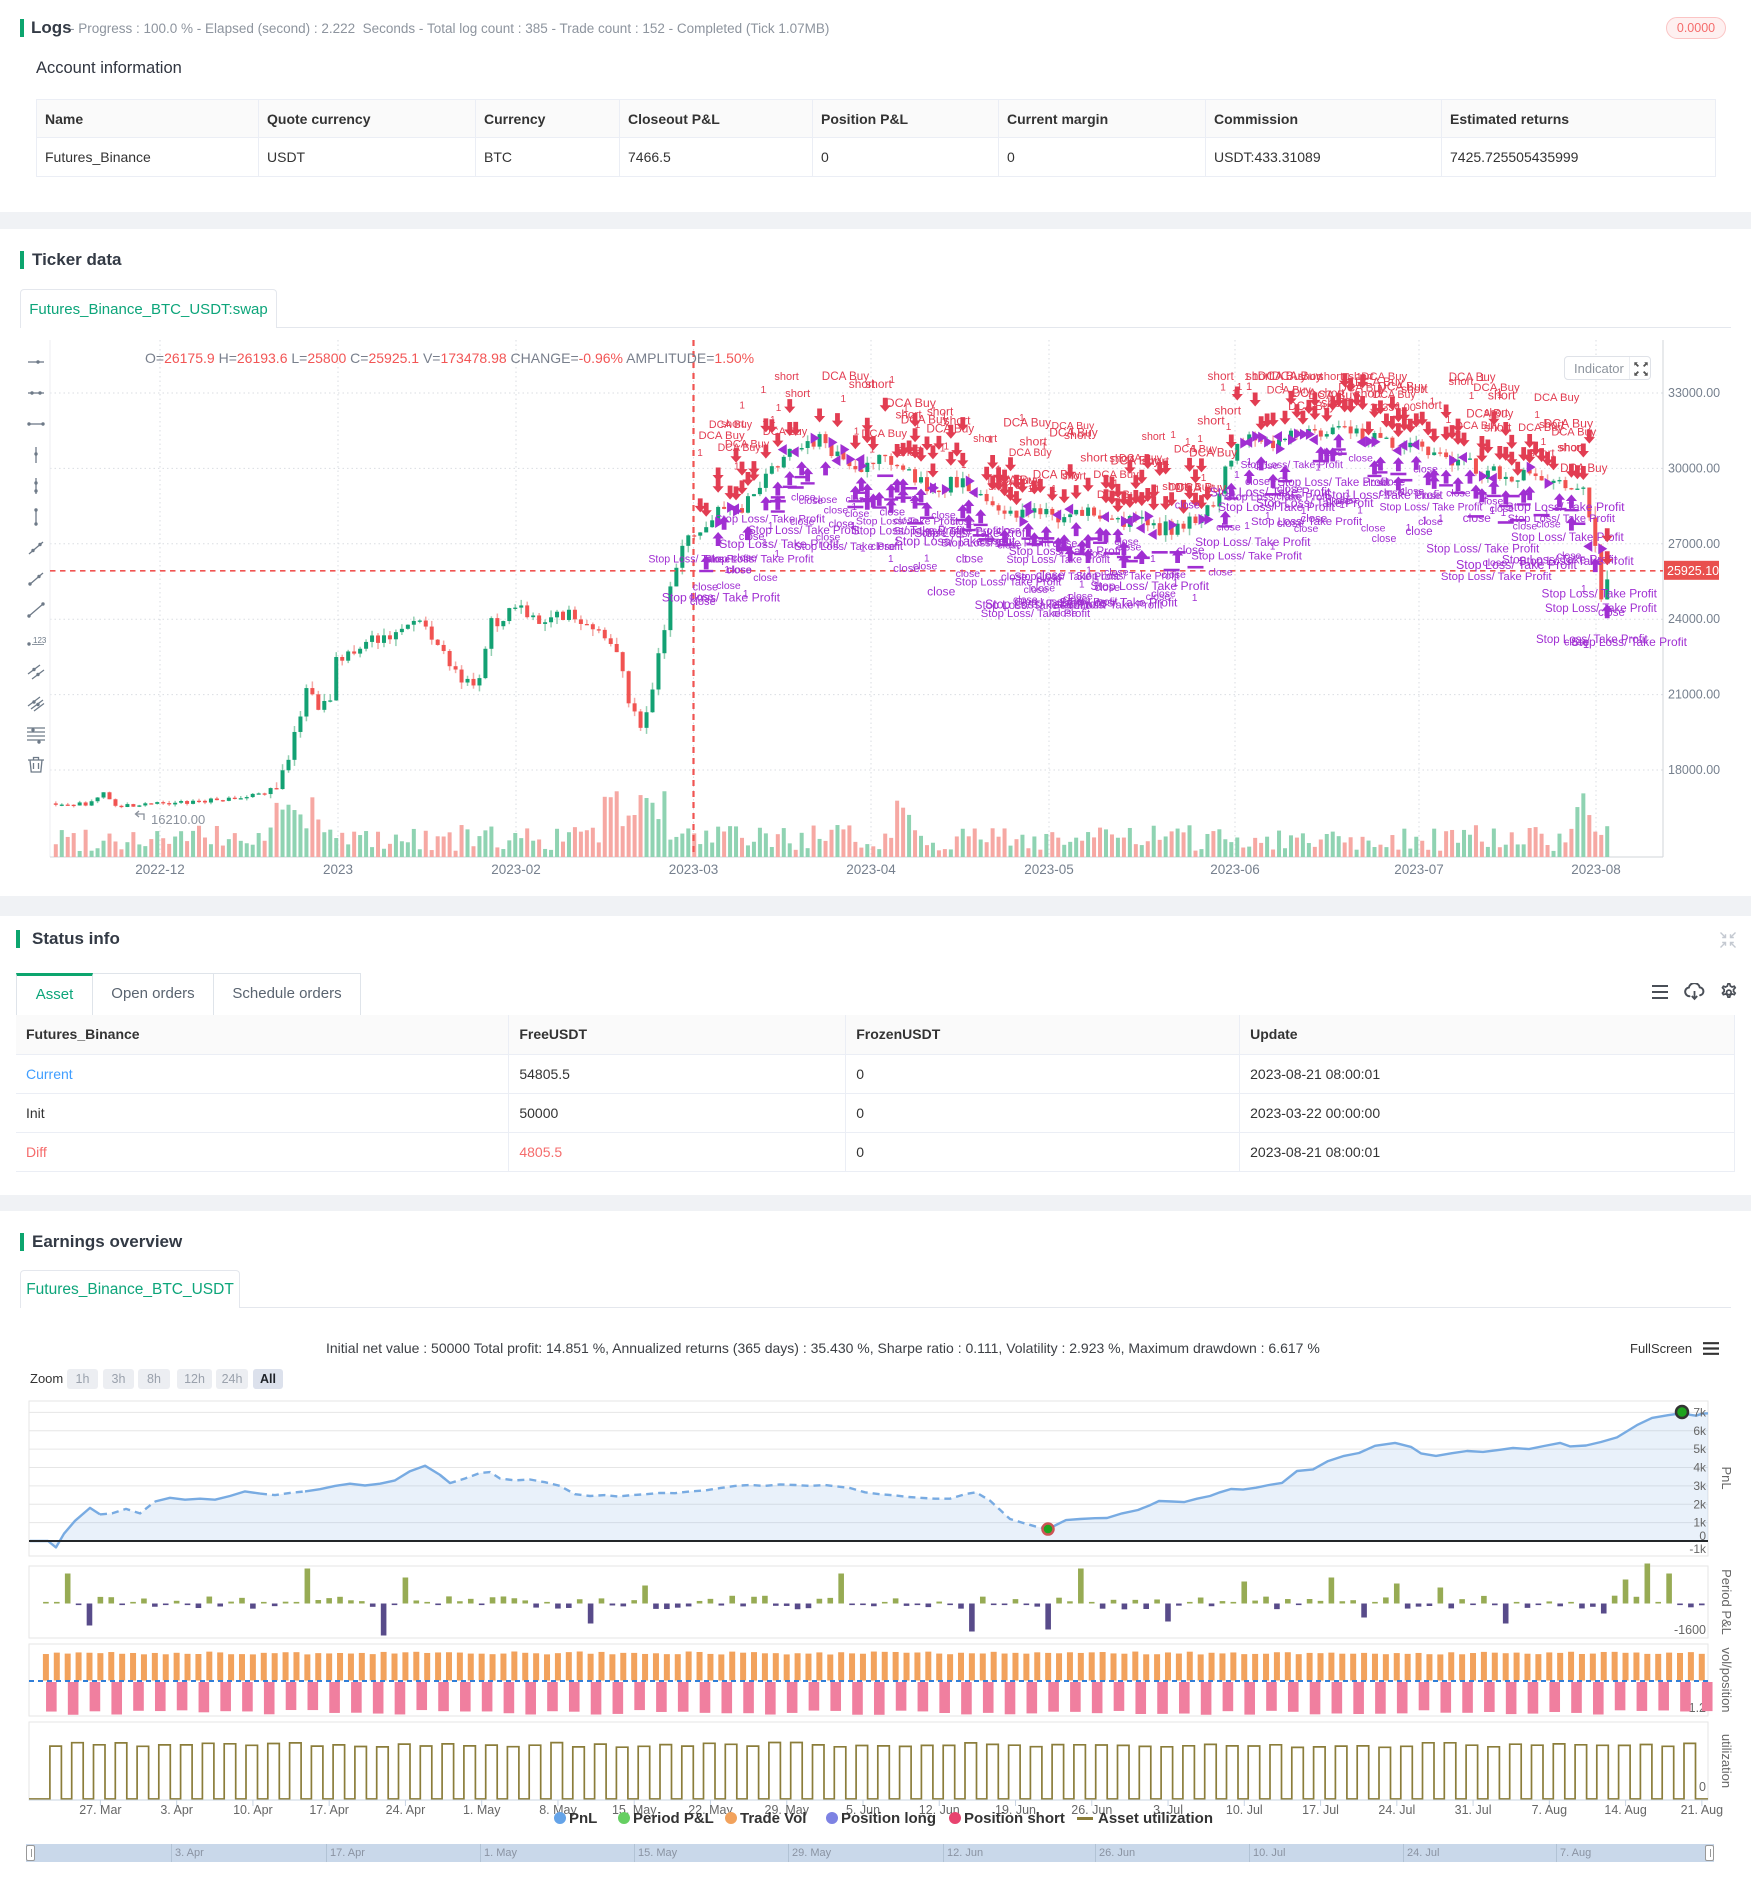 The width and height of the screenshot is (1751, 1891). I want to click on svg-text: 2023, so click(338, 869).